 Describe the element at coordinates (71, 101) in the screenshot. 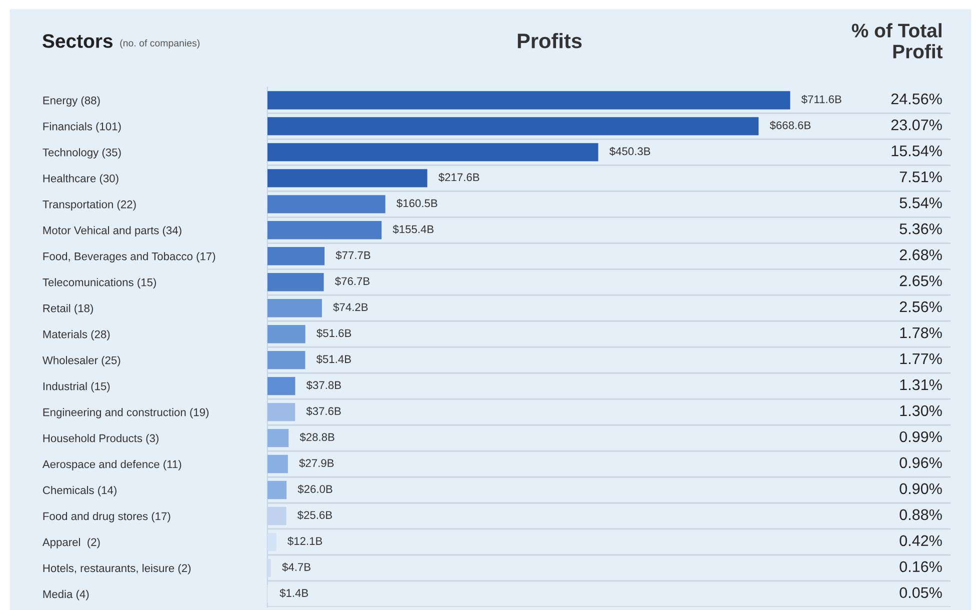

I see `y-tick-label: Energy (88)` at that location.